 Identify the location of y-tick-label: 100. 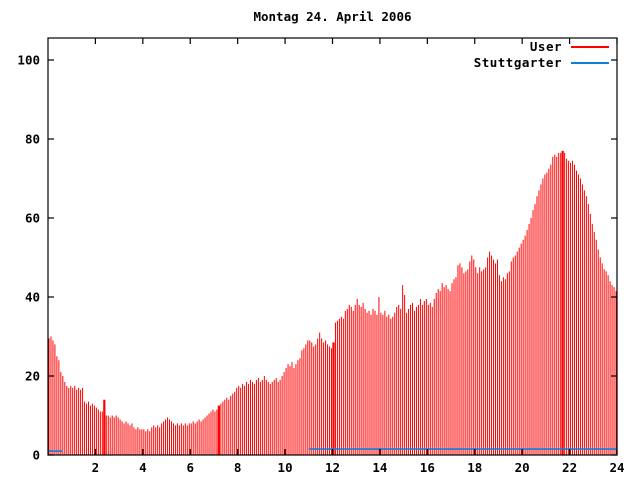
(28, 60).